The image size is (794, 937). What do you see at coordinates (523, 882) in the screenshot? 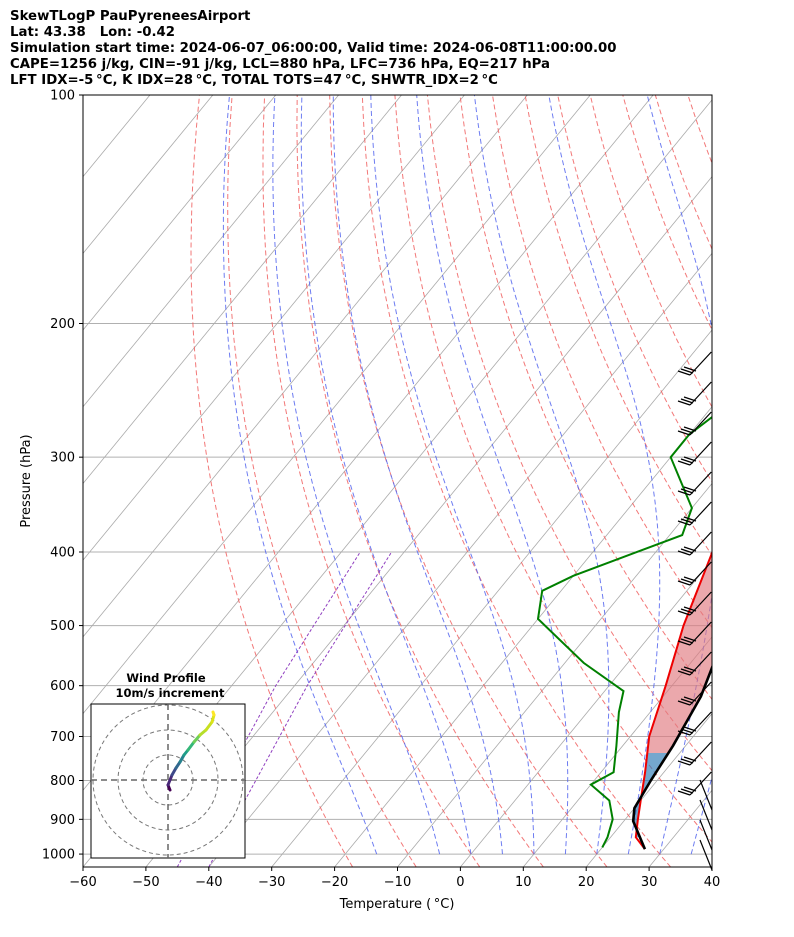
I see `x-tick-label: 10` at bounding box center [523, 882].